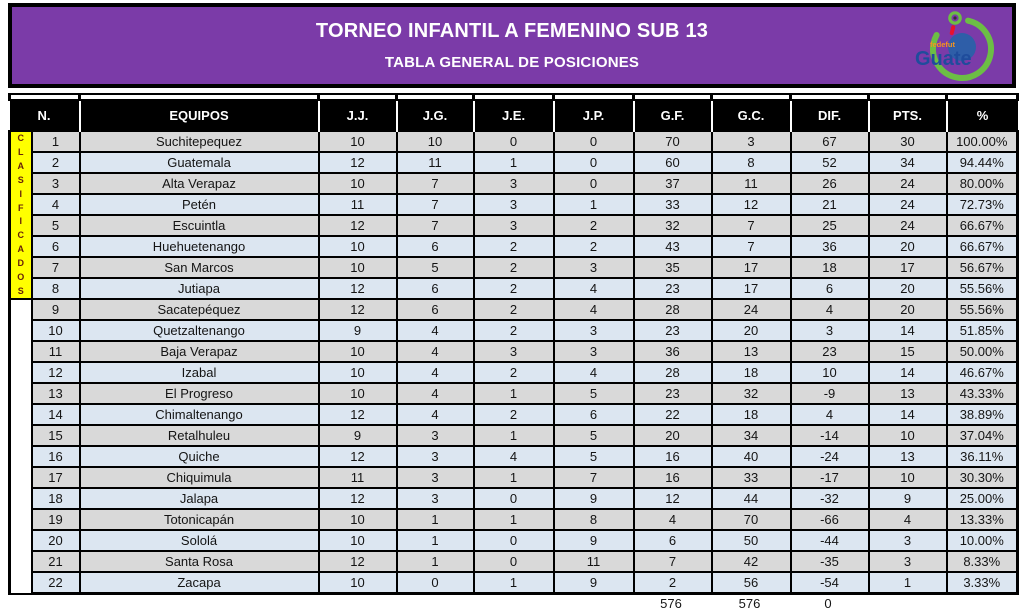 This screenshot has height=611, width=1024. Describe the element at coordinates (672, 519) in the screenshot. I see `cell-gf: 4` at that location.